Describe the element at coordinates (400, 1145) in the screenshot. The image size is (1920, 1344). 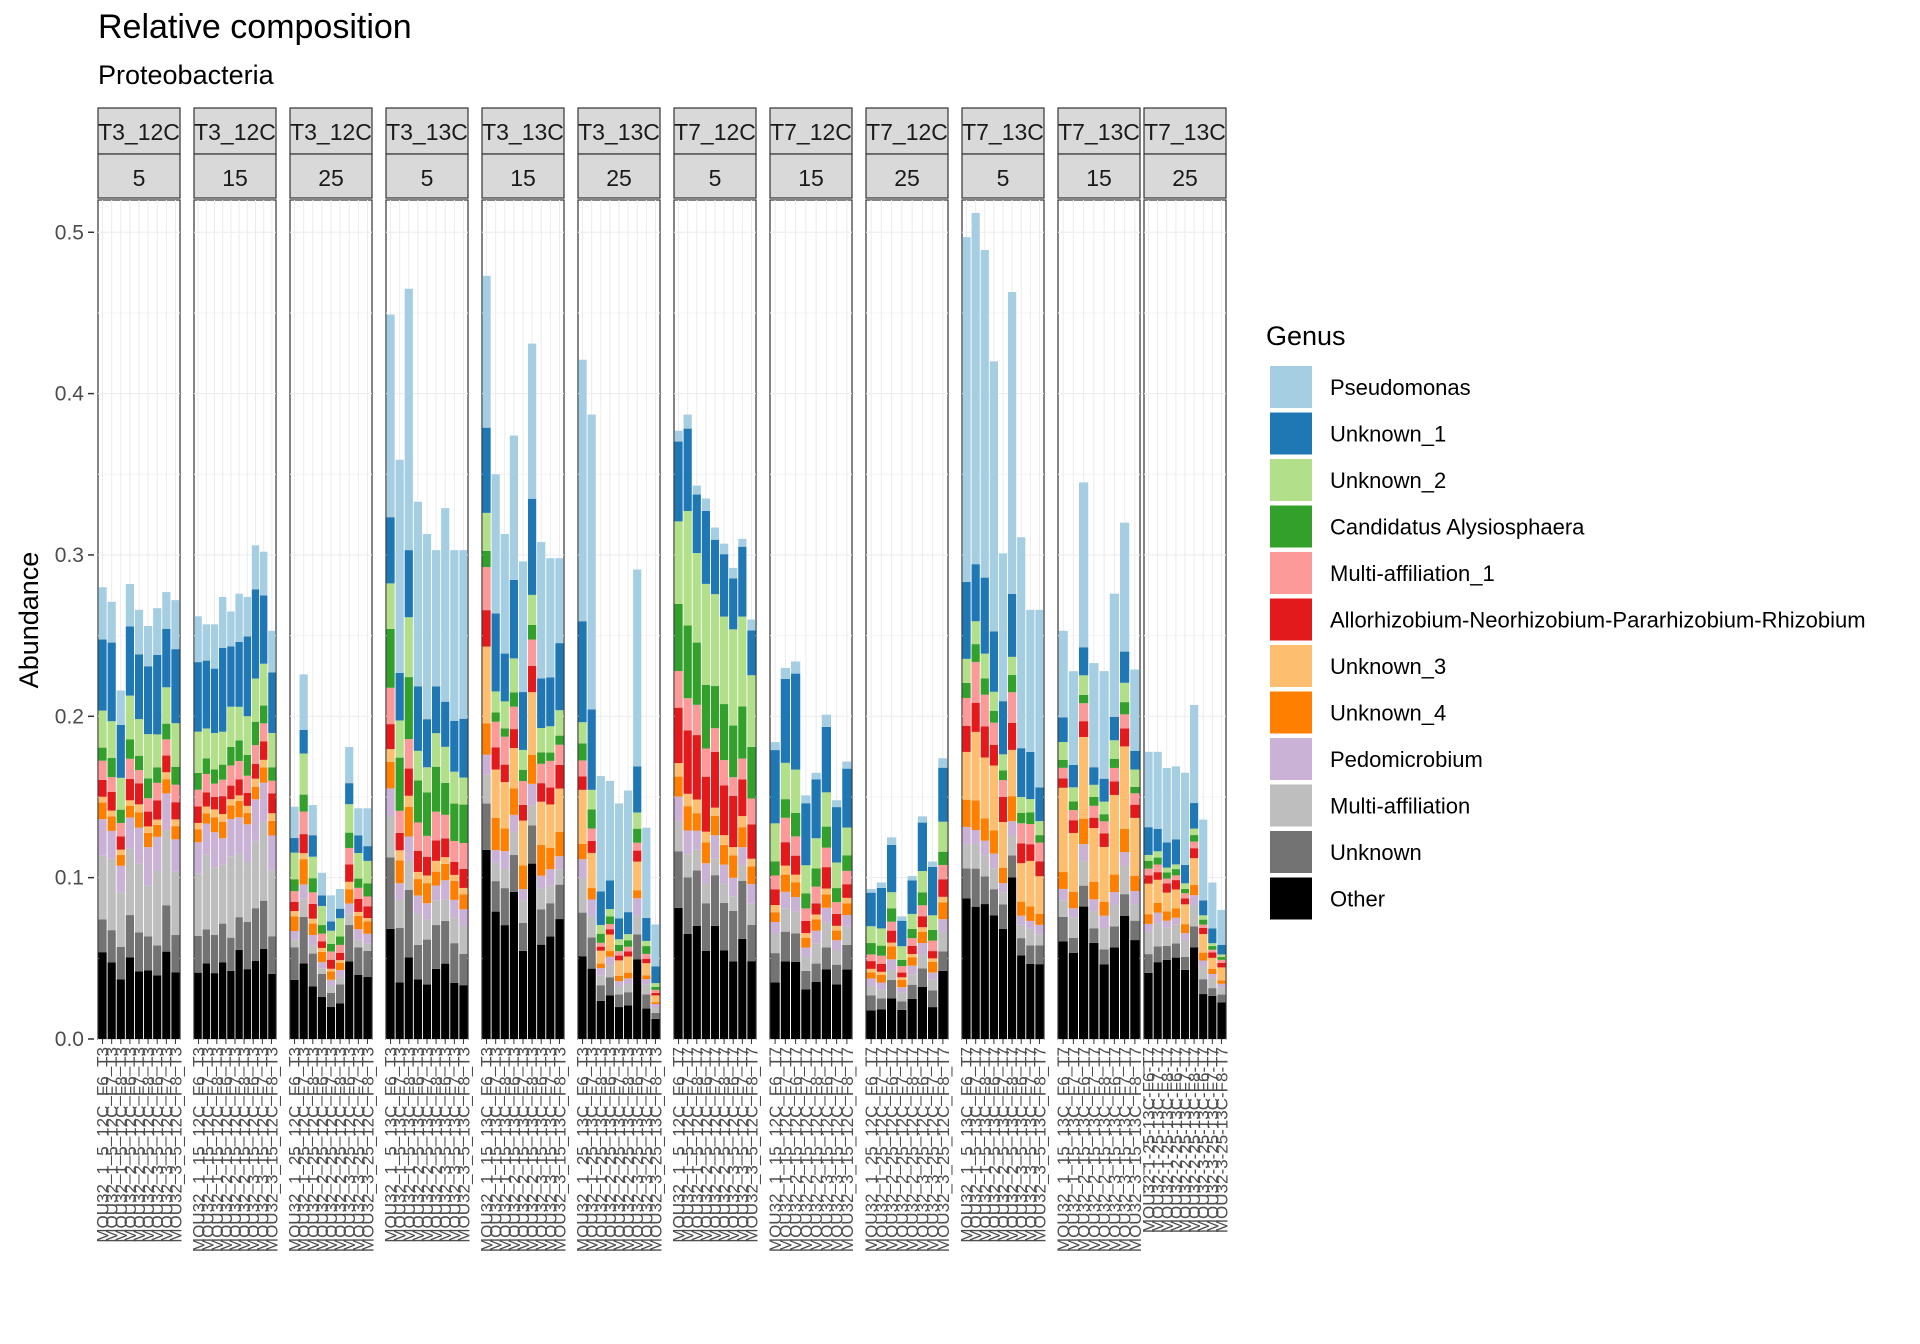
I see `x-tick-label: MOU32_1_5_13C_F7_T3` at that location.